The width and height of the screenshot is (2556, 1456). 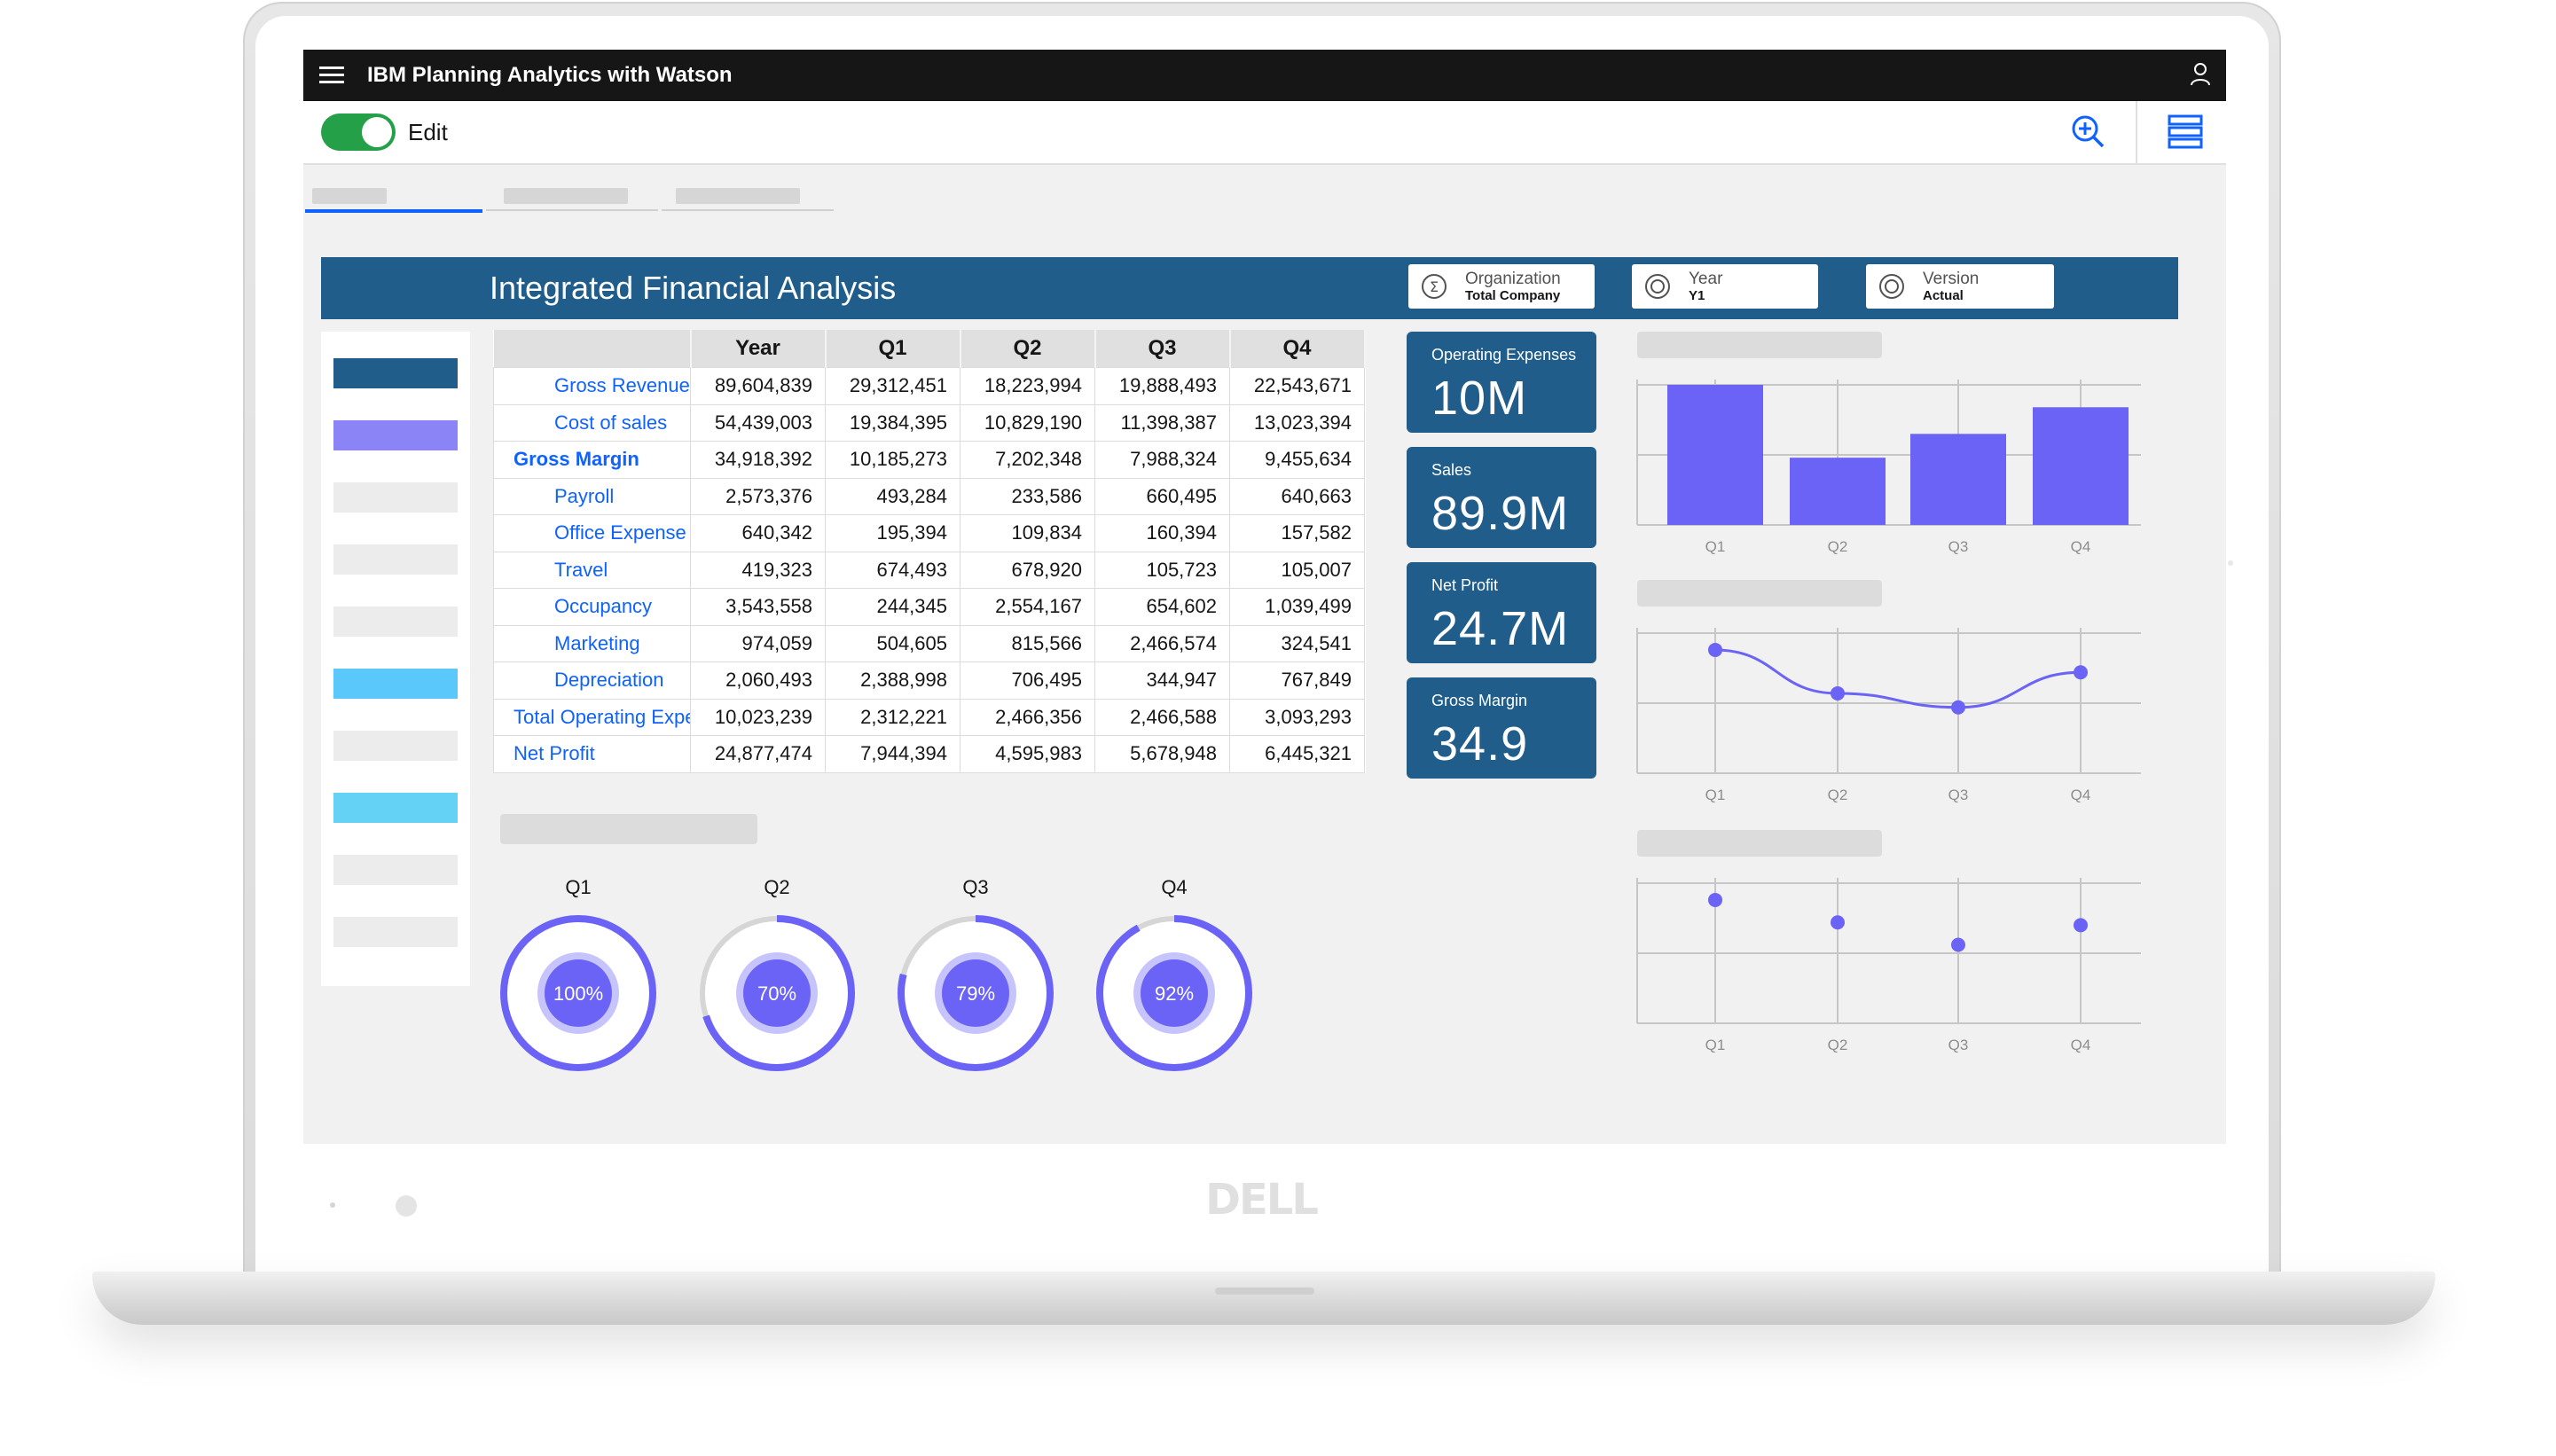 What do you see at coordinates (2087, 131) in the screenshot?
I see `zoom-in-icon` at bounding box center [2087, 131].